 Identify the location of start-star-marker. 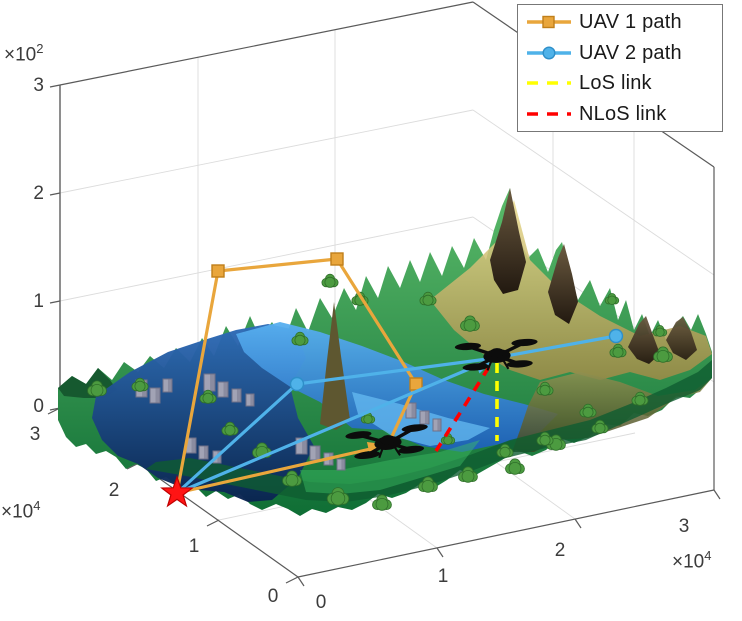
(177, 491).